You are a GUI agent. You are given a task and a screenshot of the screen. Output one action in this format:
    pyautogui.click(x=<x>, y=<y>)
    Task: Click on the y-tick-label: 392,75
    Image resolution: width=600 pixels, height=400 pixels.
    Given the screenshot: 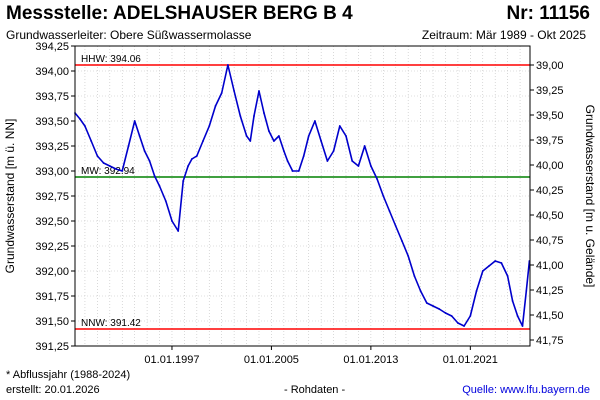 What is the action you would take?
    pyautogui.click(x=52, y=197)
    